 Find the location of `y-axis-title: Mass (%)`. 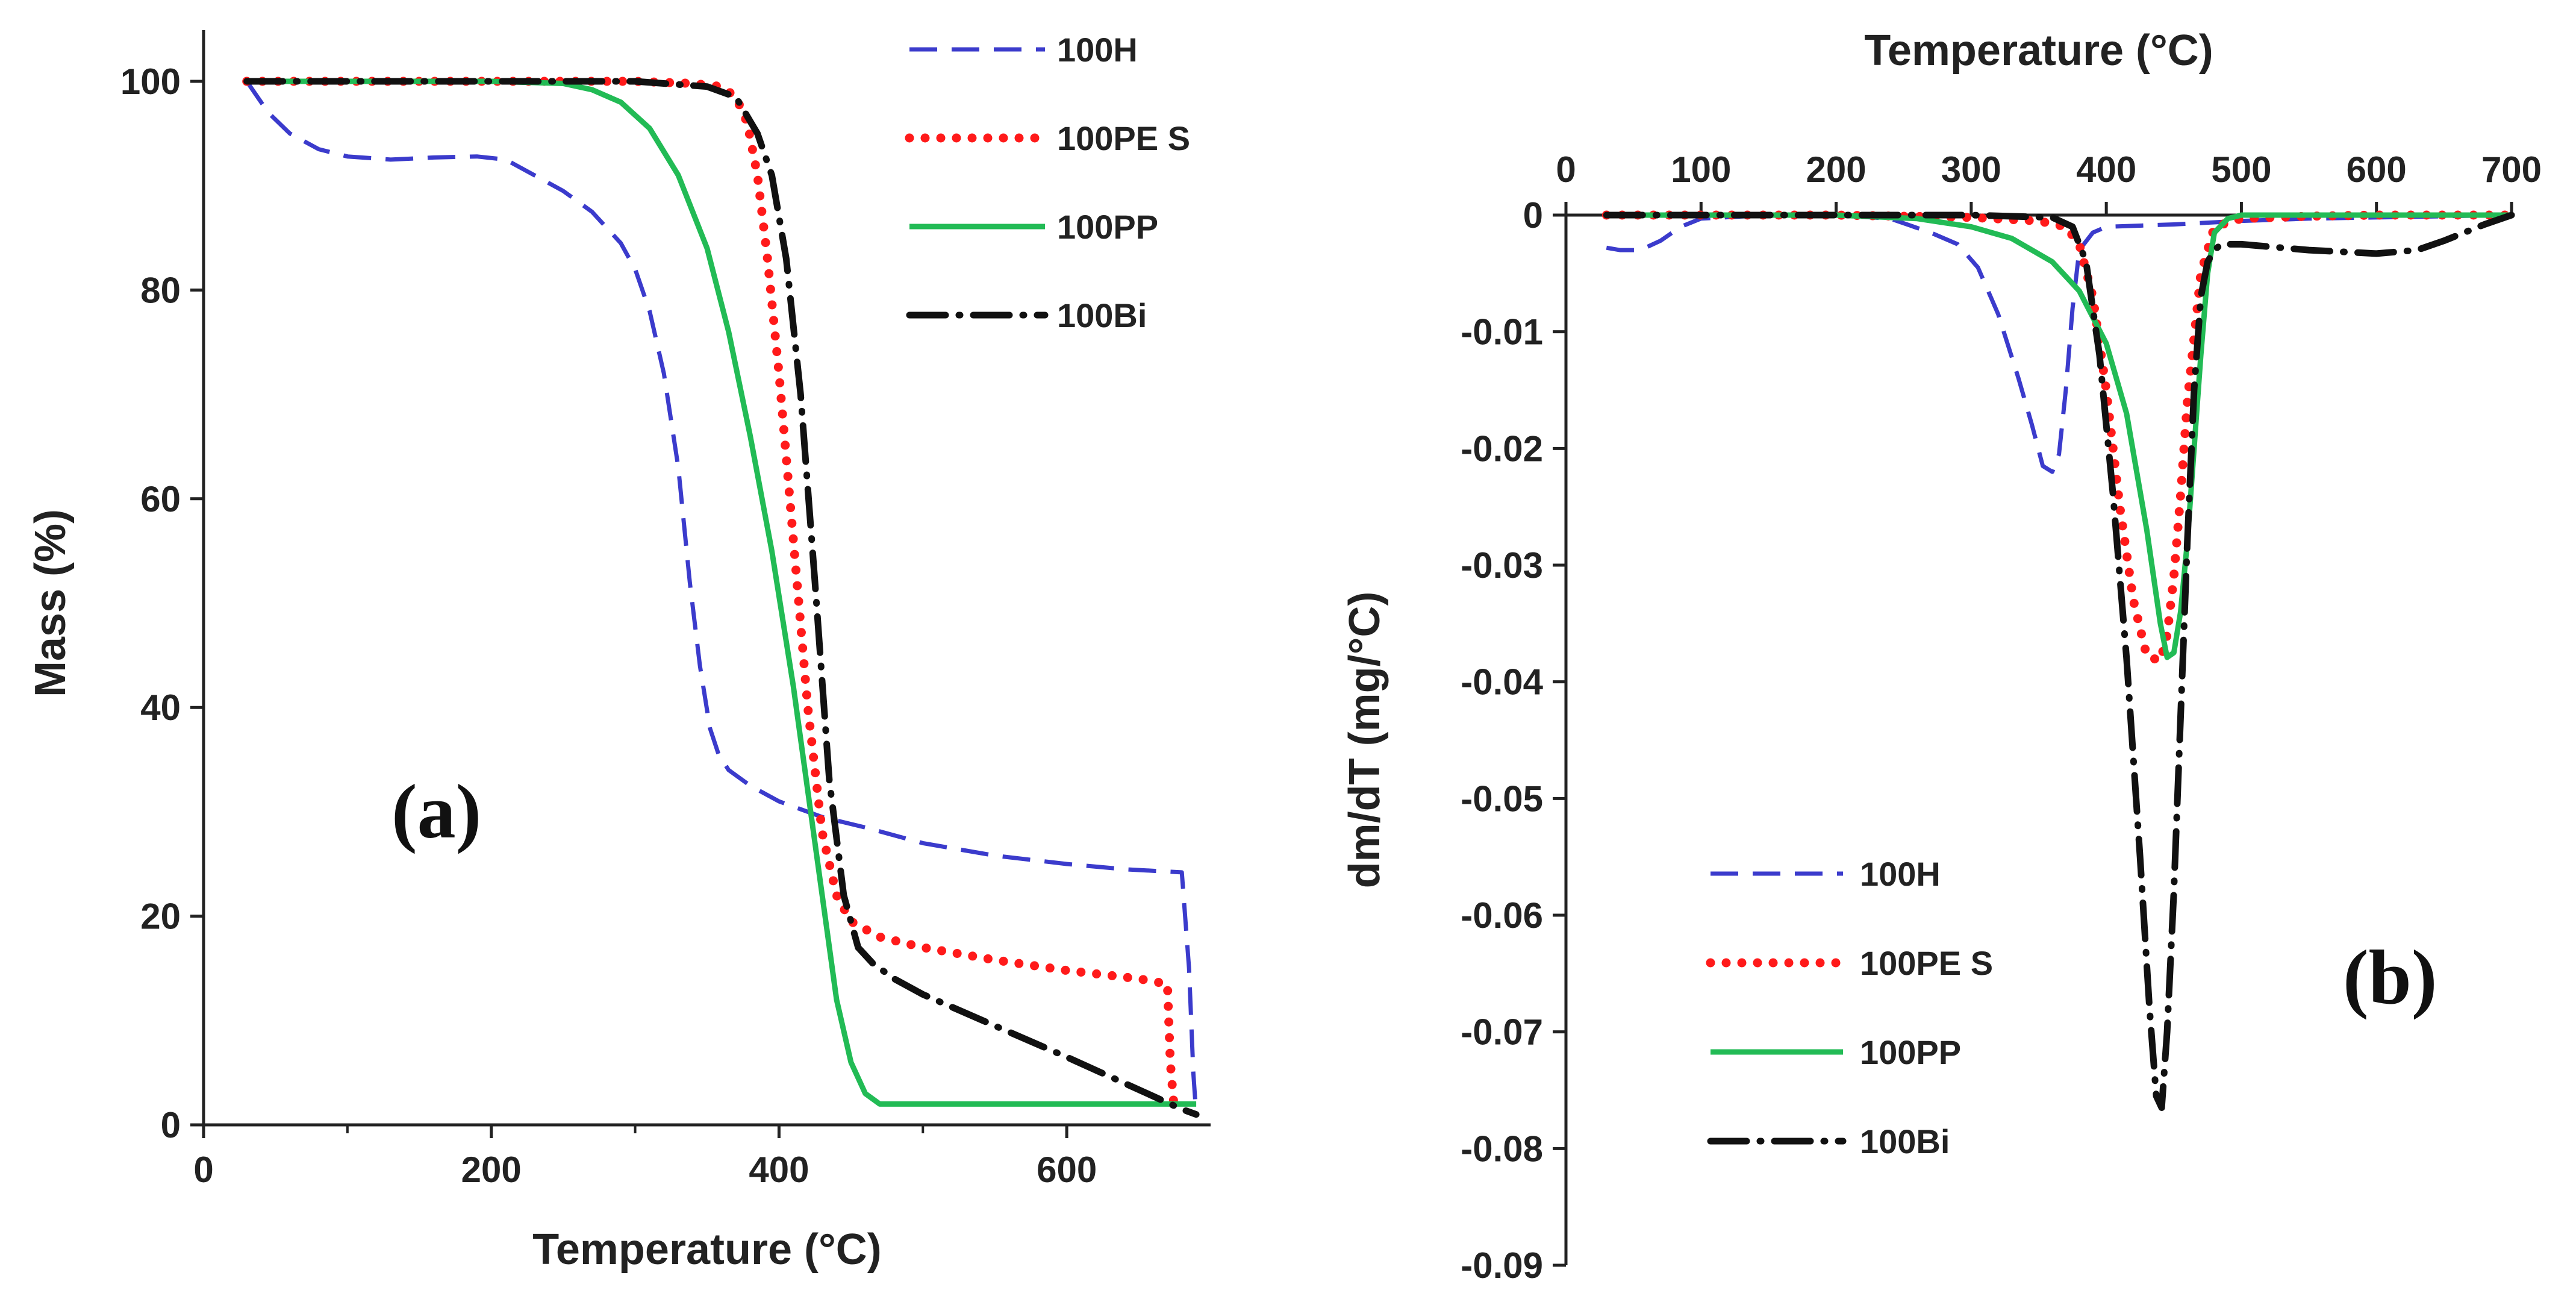

y-axis-title: Mass (%) is located at coordinates (51, 603).